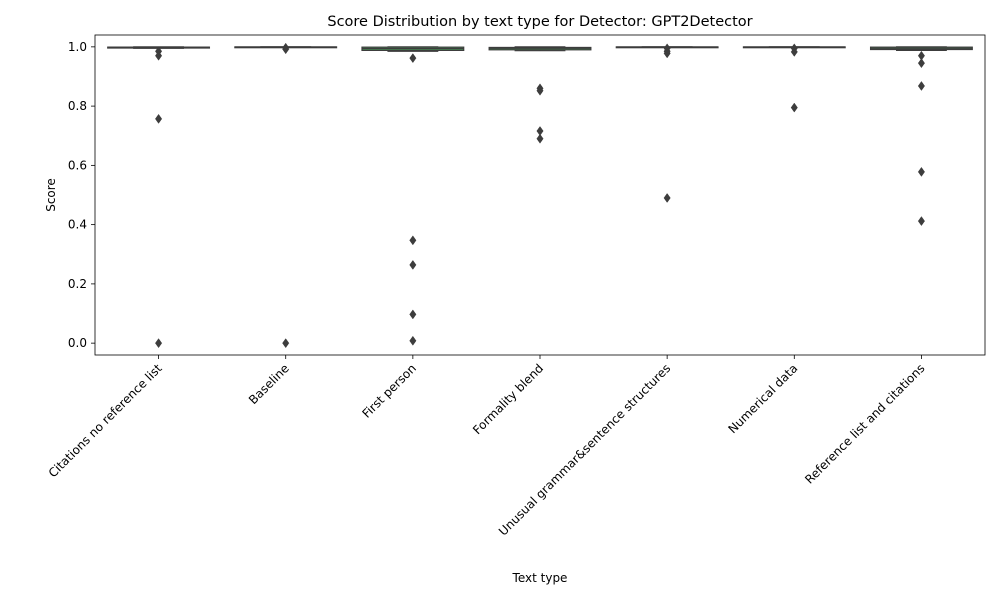  Describe the element at coordinates (762, 398) in the screenshot. I see `x-tick-label: Numerical data` at that location.